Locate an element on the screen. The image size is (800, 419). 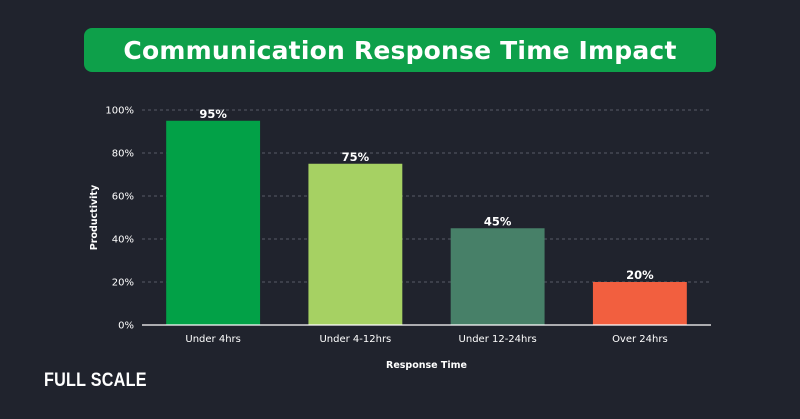
bar-value-label: 20% is located at coordinates (640, 275).